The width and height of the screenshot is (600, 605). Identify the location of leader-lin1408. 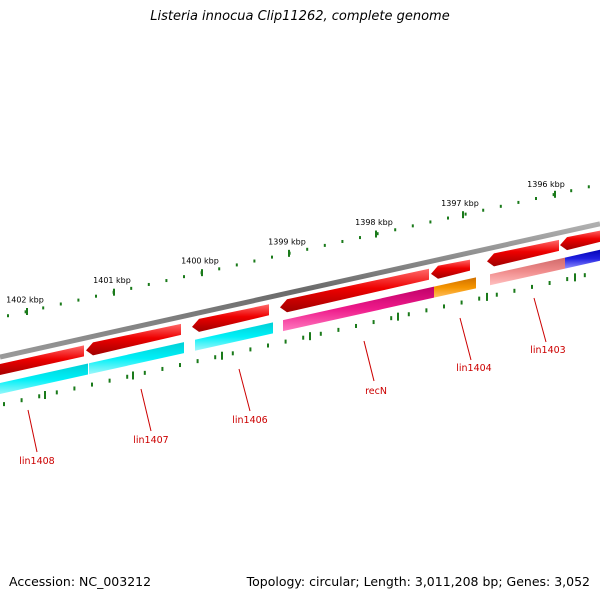
(32, 431).